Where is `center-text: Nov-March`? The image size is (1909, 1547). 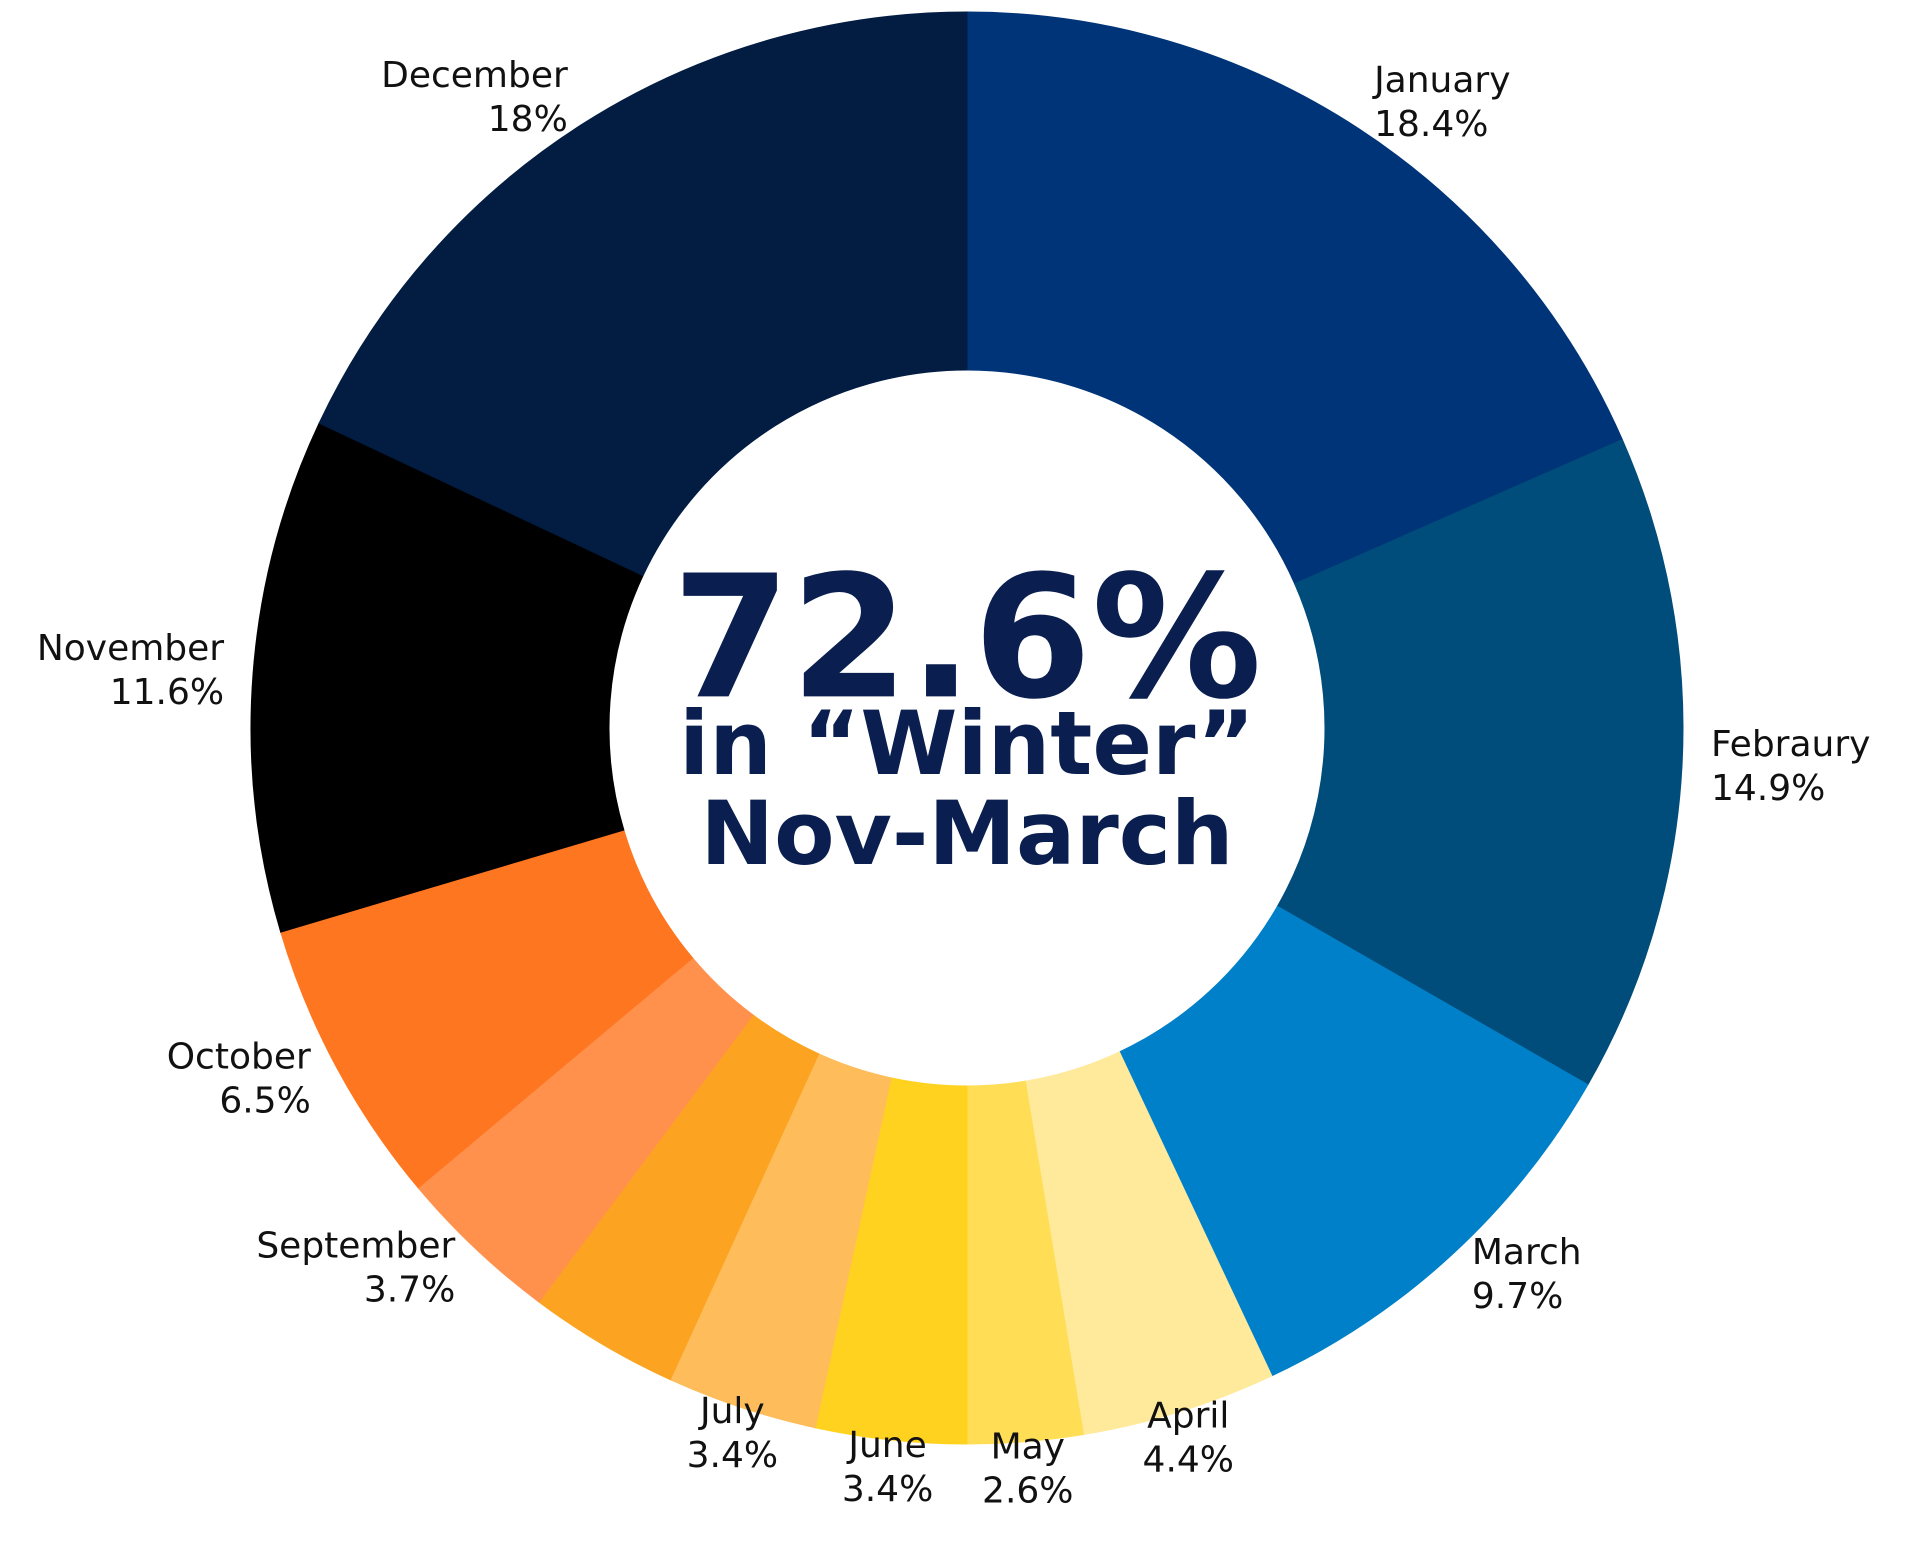
center-text: Nov-March is located at coordinates (966, 833).